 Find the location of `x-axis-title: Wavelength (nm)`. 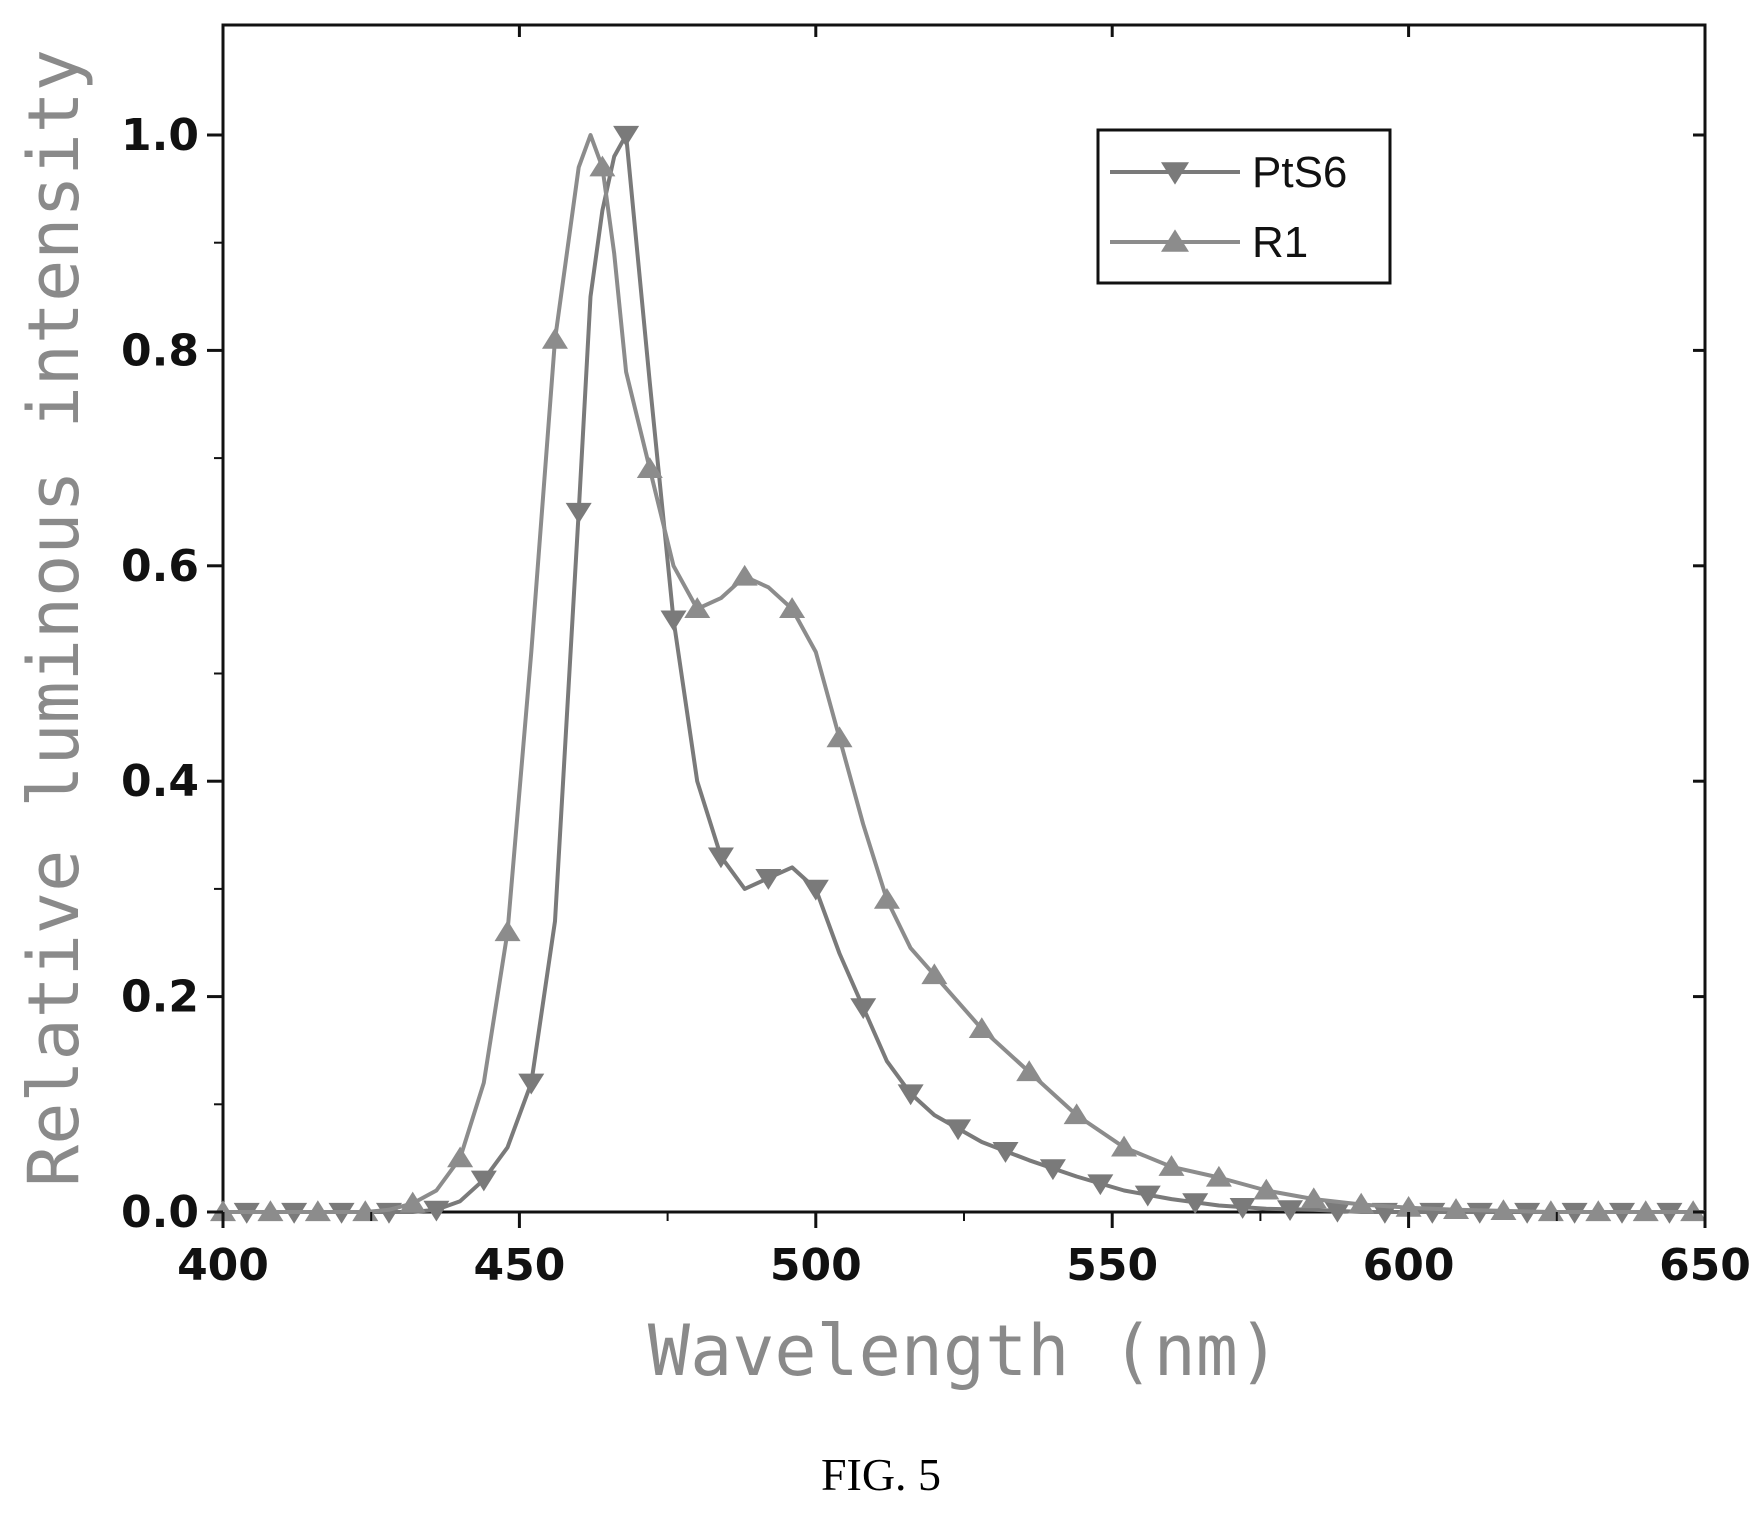

x-axis-title: Wavelength (nm) is located at coordinates (964, 1351).